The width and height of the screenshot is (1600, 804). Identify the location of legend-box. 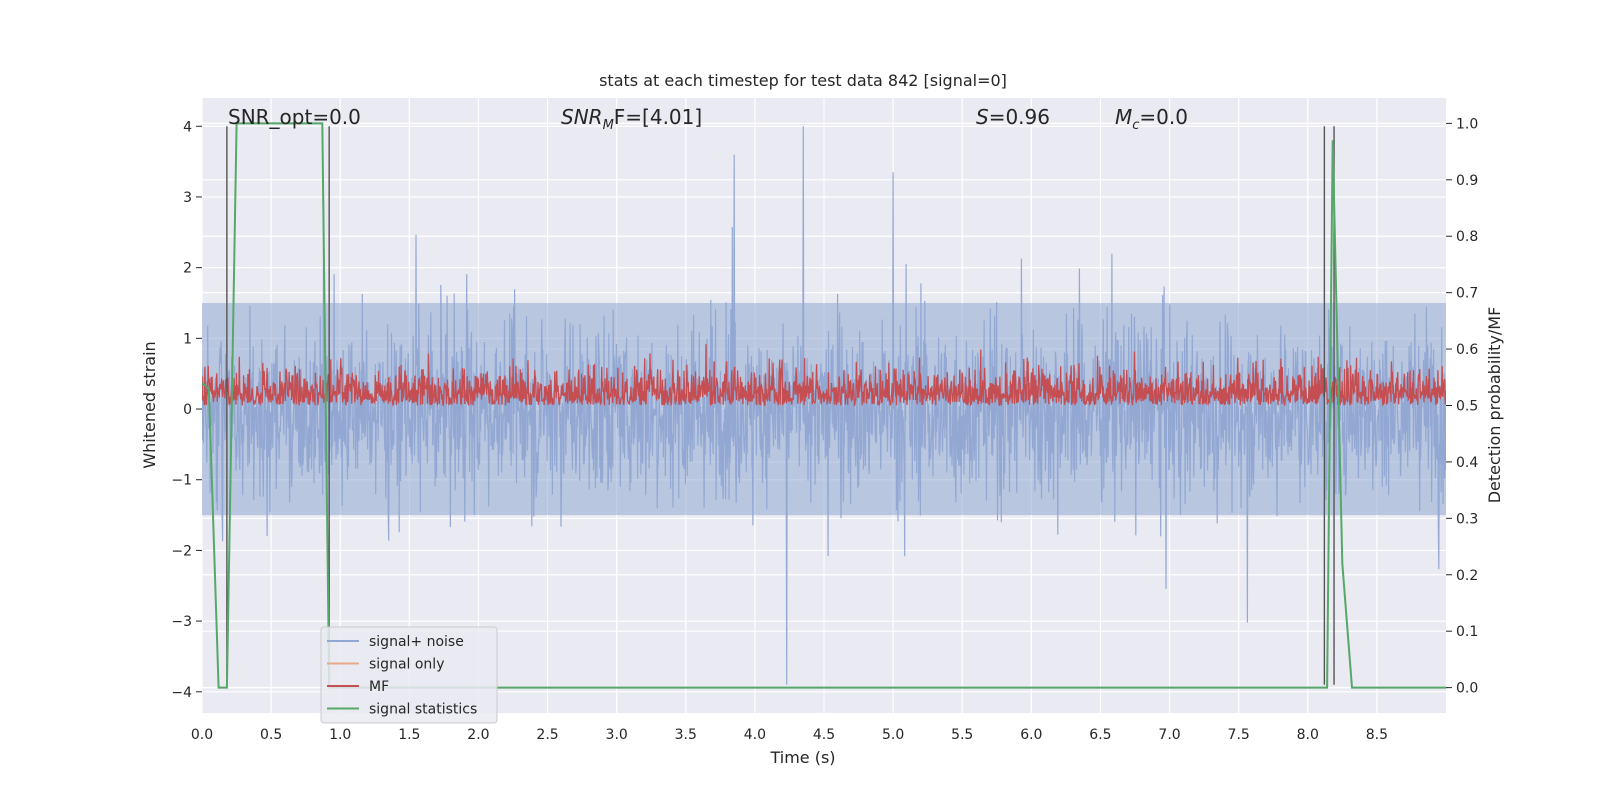
(409, 675).